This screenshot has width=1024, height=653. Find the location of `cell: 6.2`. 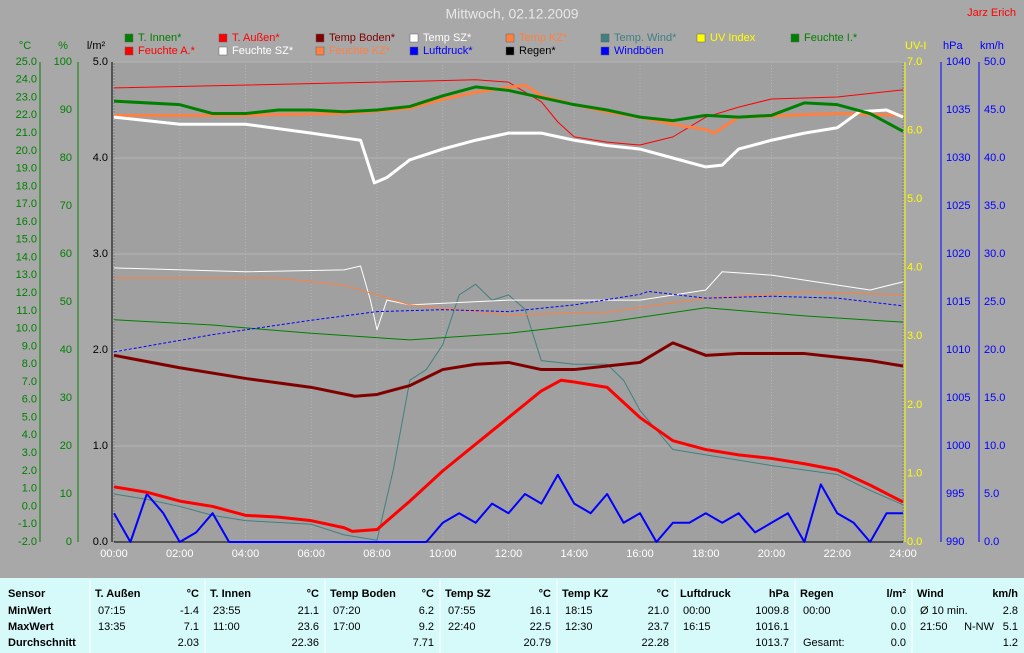

cell: 6.2 is located at coordinates (426, 611).